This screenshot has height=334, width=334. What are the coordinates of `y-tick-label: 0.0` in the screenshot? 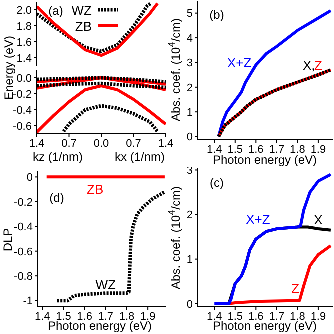 It's located at (24, 78).